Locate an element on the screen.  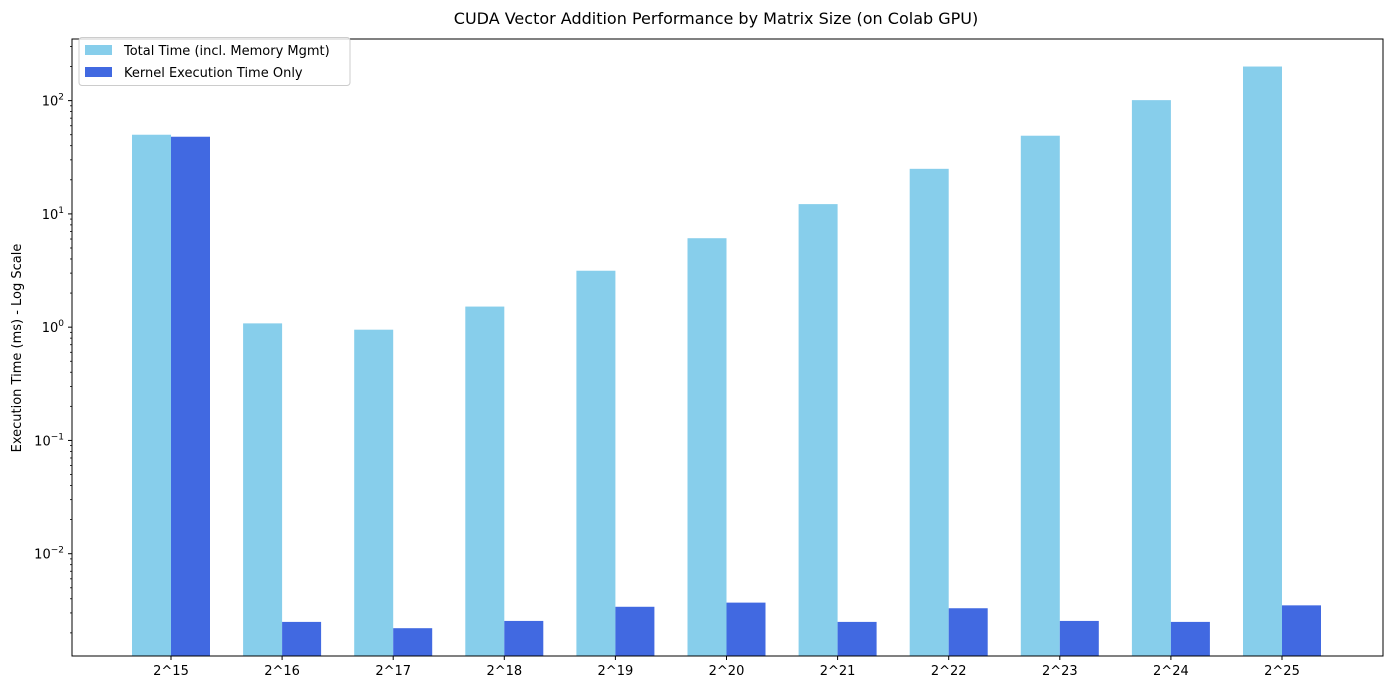
x-tick-label: 2^16 is located at coordinates (282, 671).